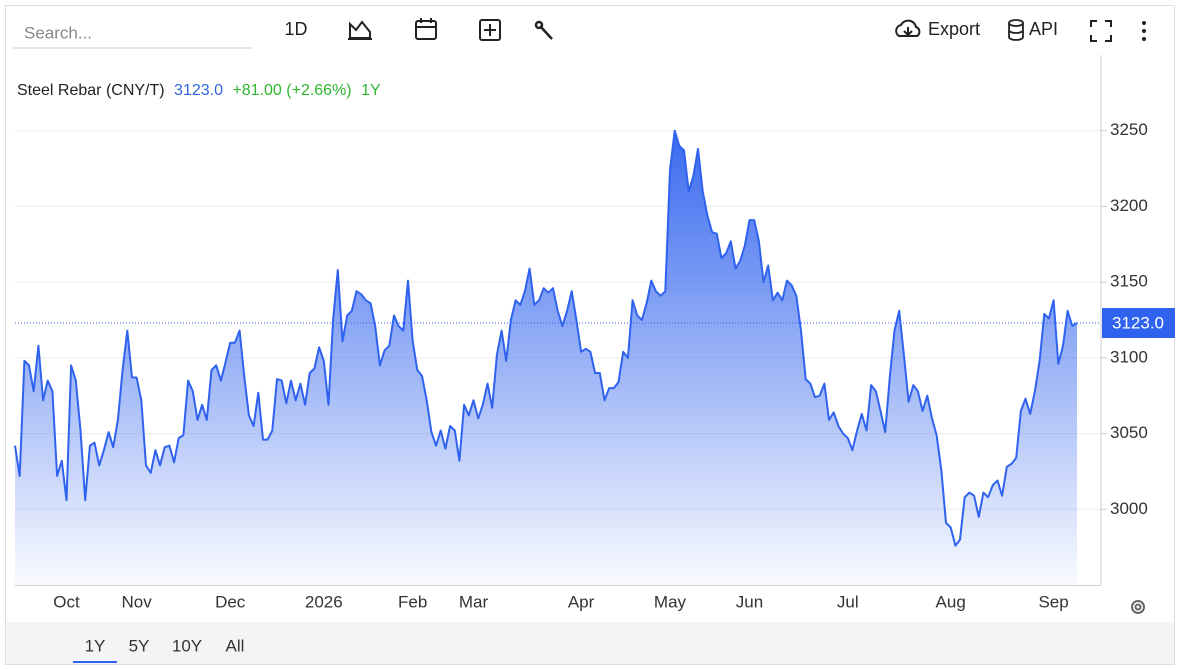 This screenshot has height=670, width=1180. I want to click on last-price-label: 3123.0, so click(1138, 323).